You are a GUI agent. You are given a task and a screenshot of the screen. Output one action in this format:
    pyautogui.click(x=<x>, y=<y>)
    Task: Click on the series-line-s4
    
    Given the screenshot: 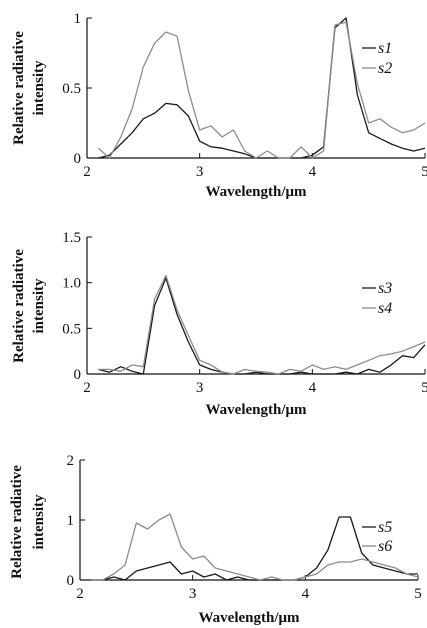 What is the action you would take?
    pyautogui.click(x=262, y=324)
    